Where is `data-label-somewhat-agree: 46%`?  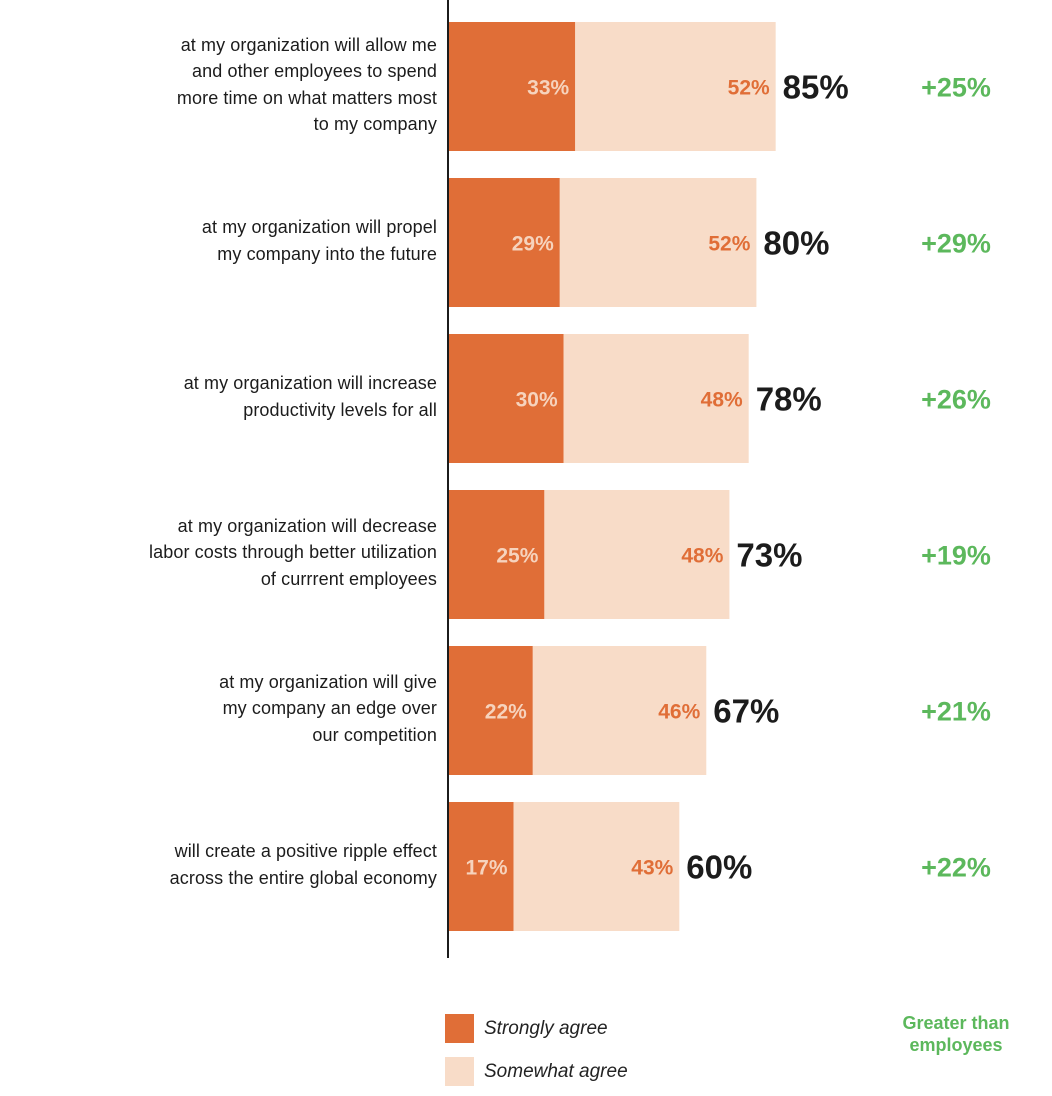
data-label-somewhat-agree: 46% is located at coordinates (679, 712).